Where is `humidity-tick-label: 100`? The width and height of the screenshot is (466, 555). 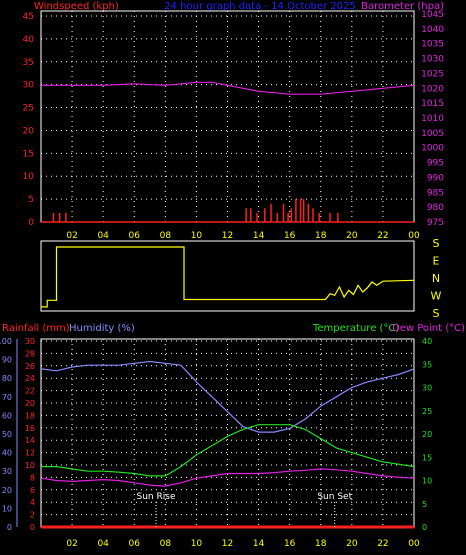 humidity-tick-label: 100 is located at coordinates (6, 341).